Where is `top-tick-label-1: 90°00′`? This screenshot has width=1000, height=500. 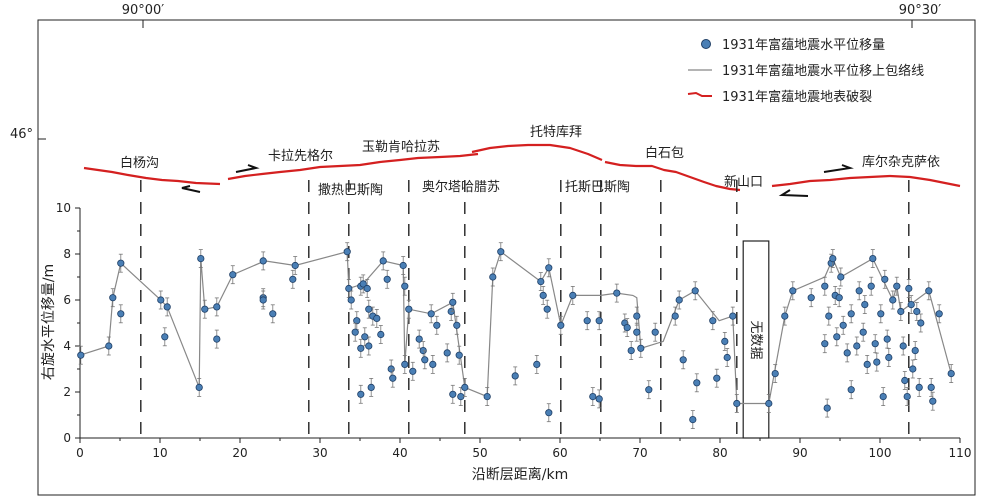
top-tick-label-1: 90°00′ is located at coordinates (143, 10).